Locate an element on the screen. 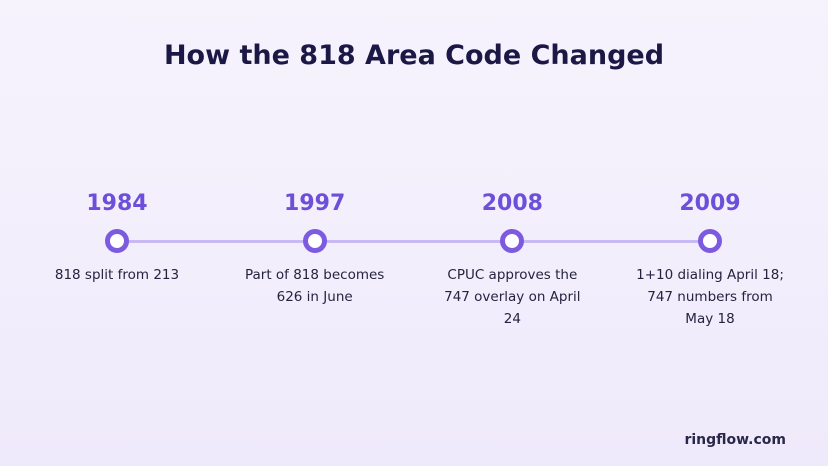 This screenshot has width=828, height=466. event-description: Part of 818 becomes 626 in June is located at coordinates (314, 286).